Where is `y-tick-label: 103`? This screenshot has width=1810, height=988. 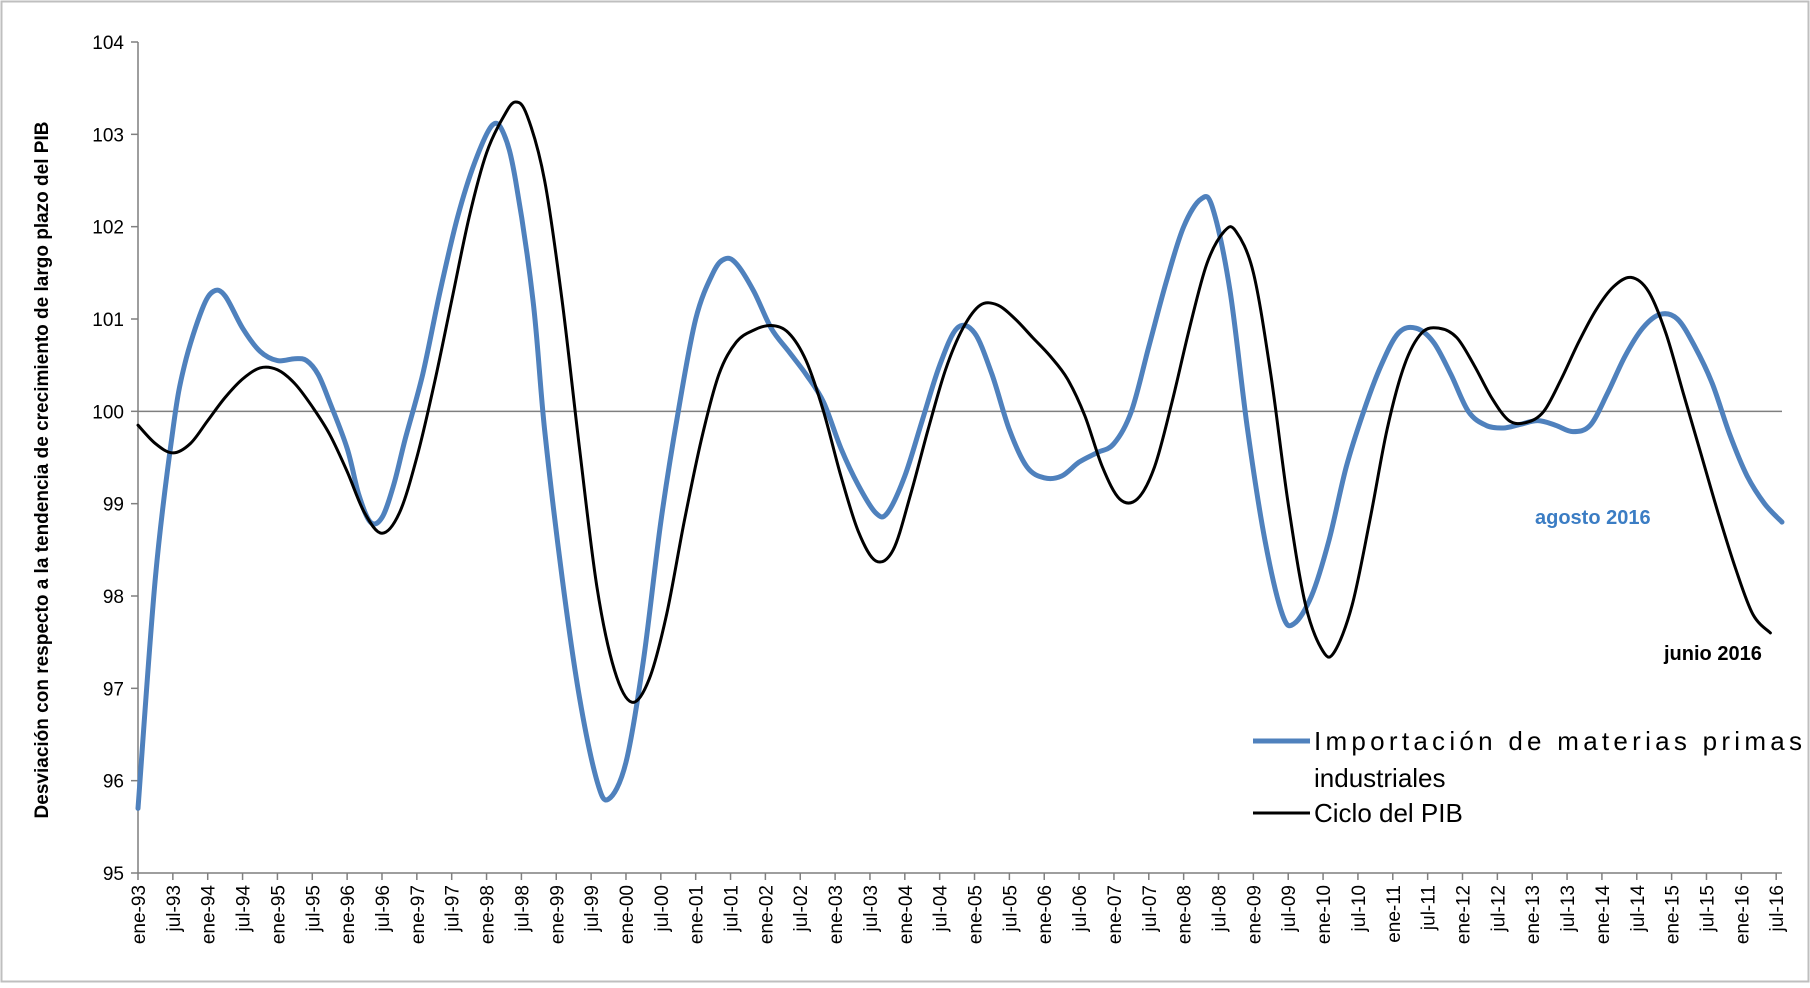
y-tick-label: 103 is located at coordinates (108, 135).